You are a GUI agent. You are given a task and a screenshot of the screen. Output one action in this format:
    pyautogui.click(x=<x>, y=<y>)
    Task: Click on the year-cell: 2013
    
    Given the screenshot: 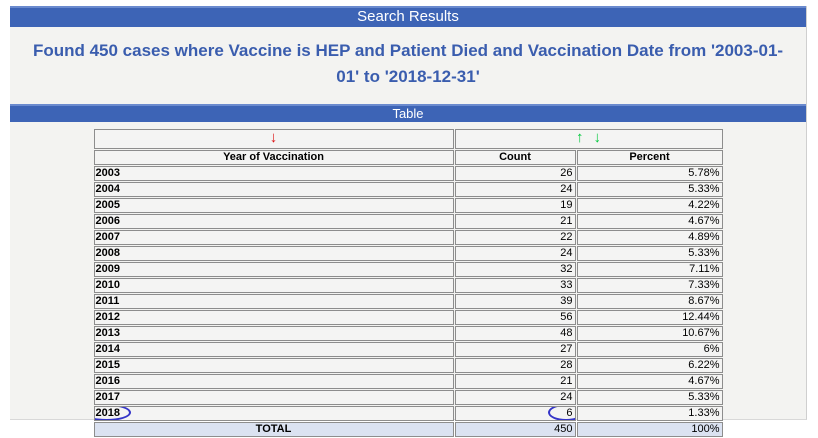 What is the action you would take?
    pyautogui.click(x=273, y=333)
    